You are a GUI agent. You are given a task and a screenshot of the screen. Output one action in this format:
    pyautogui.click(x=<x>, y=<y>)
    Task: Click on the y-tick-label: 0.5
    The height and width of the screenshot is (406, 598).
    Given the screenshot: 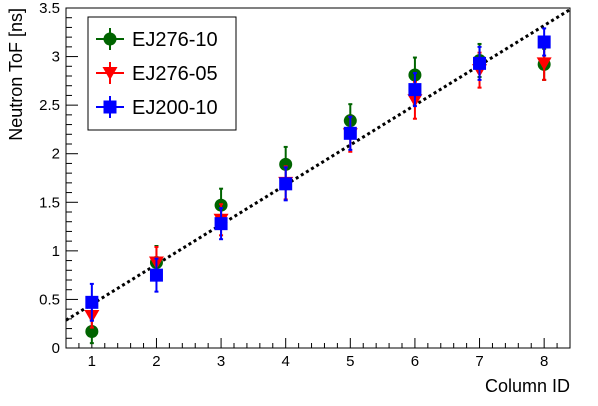 What is the action you would take?
    pyautogui.click(x=49, y=299)
    